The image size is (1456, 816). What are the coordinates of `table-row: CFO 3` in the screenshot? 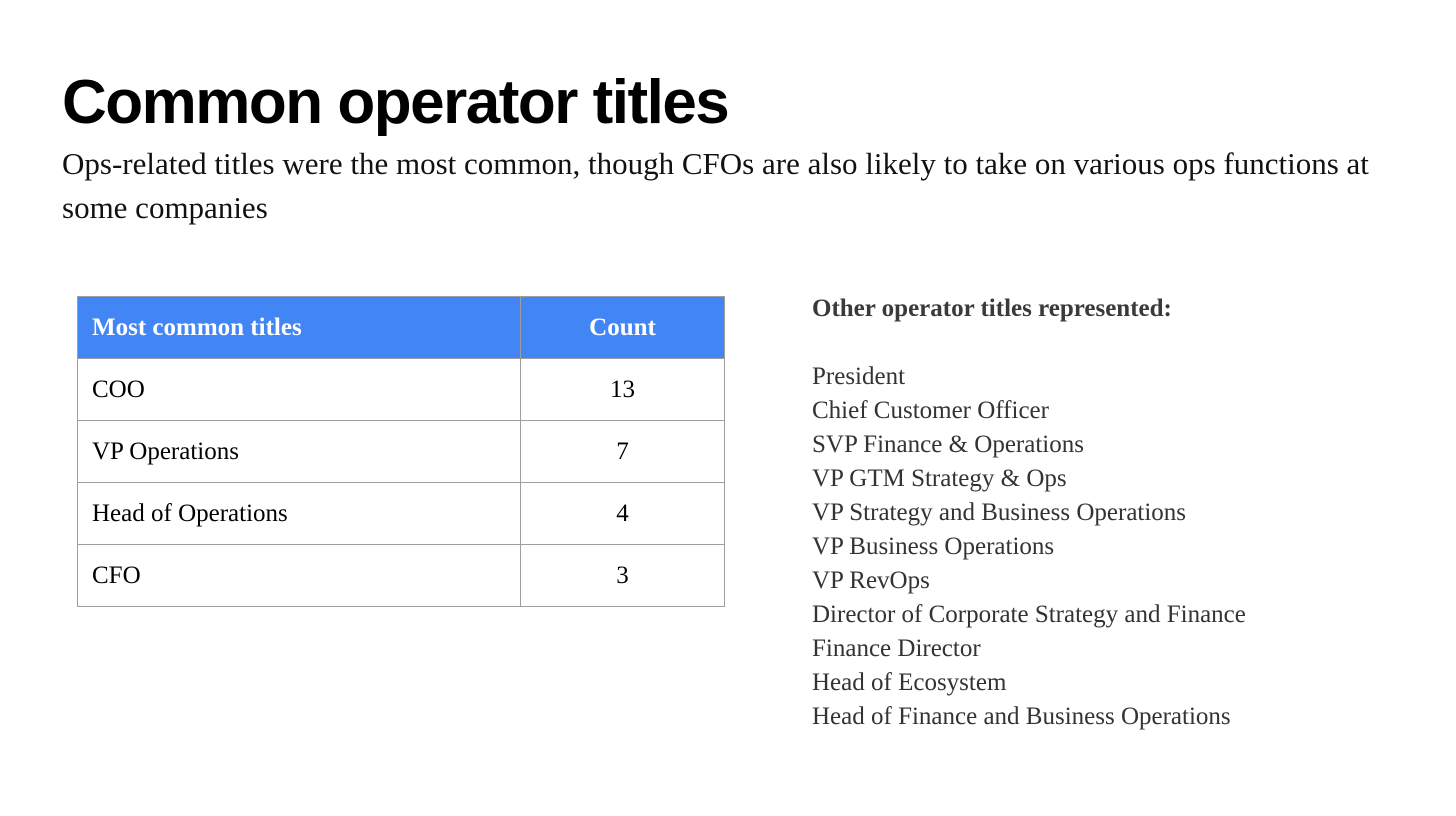 It's located at (401, 575).